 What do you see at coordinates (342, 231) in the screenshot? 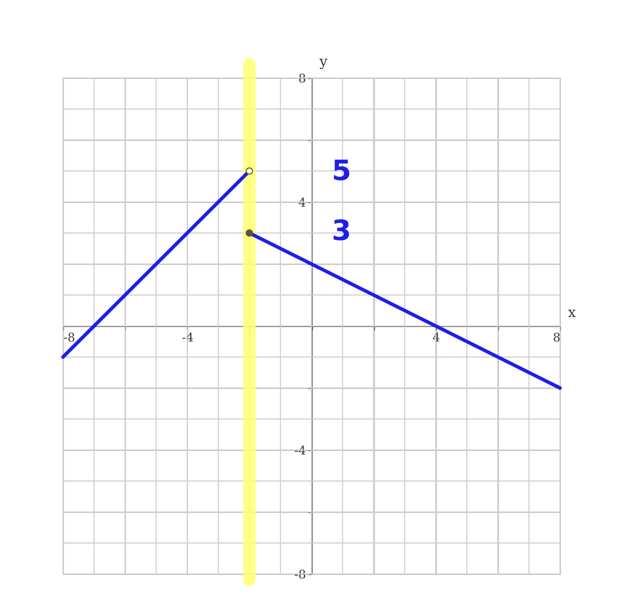
I see `annotation: 3` at bounding box center [342, 231].